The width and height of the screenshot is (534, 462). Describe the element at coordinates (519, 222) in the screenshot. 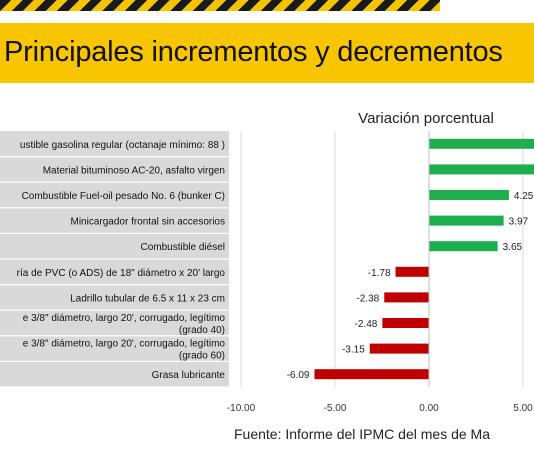

I see `value-label-3: 3.97` at that location.